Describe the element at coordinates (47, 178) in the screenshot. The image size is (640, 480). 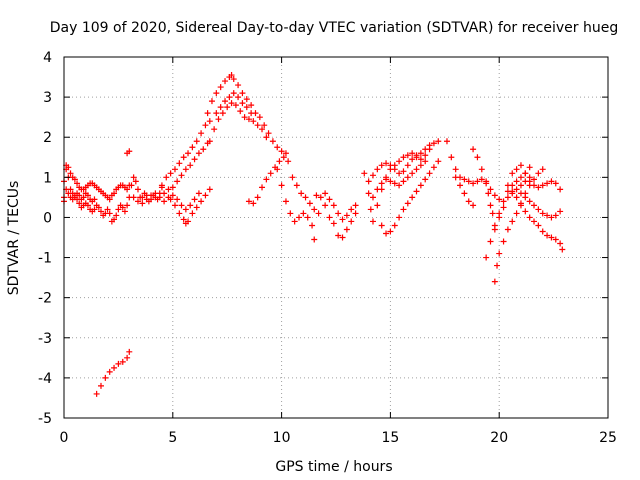
I see `y-tick-label: 1` at that location.